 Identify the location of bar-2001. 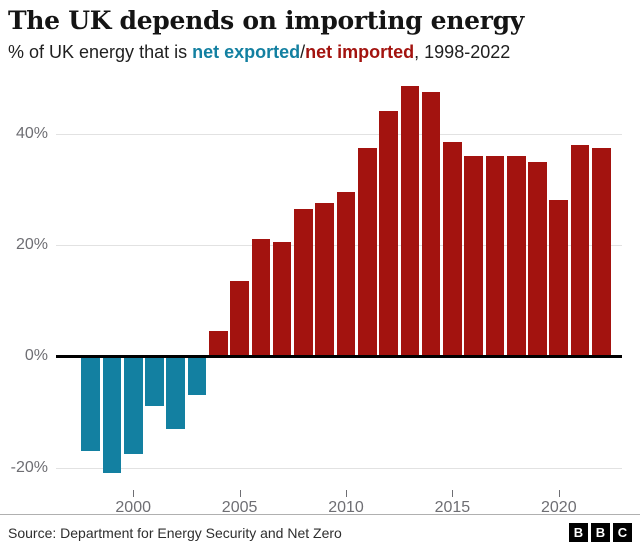
(154, 381).